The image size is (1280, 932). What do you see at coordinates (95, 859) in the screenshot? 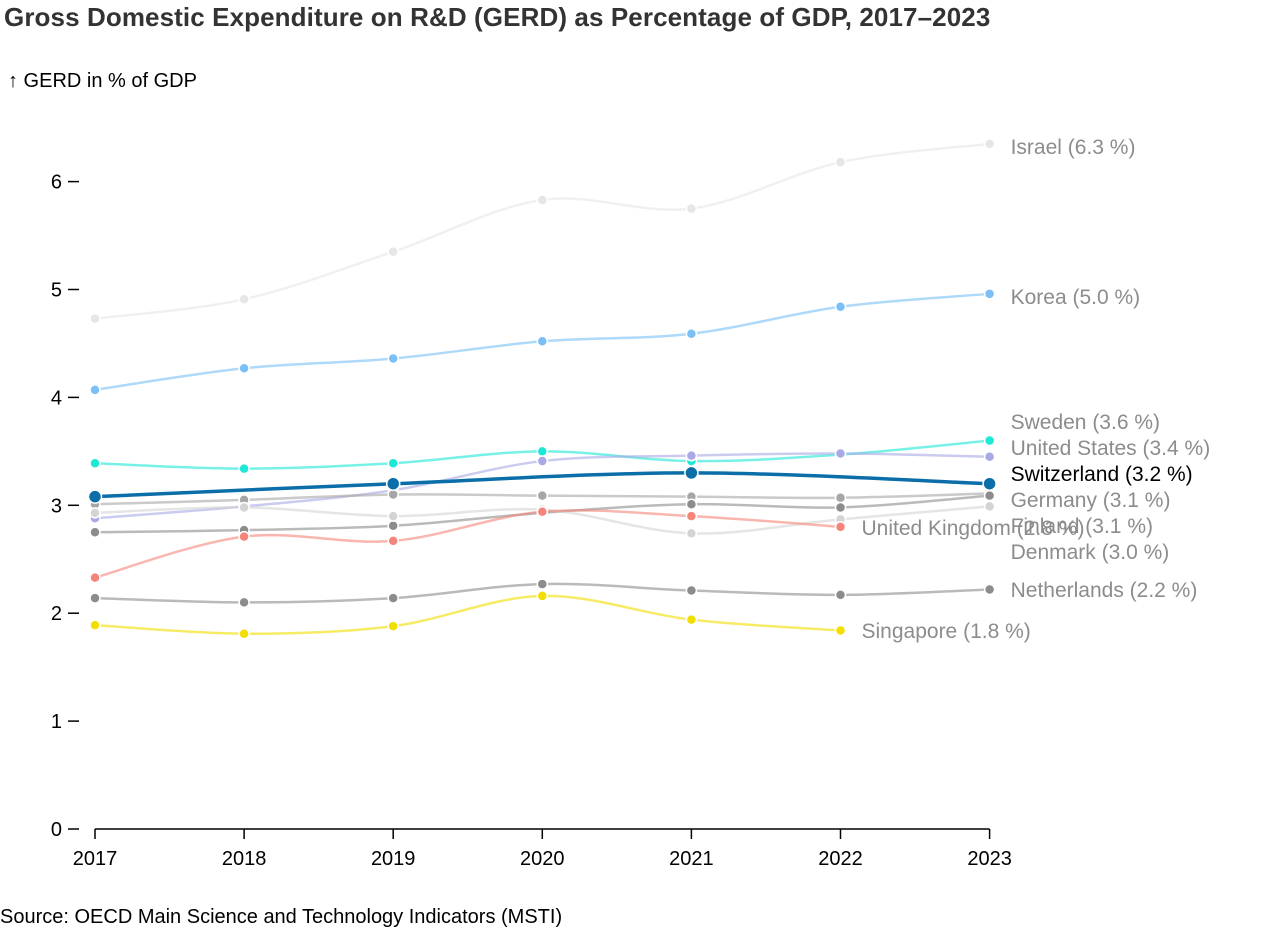
I see `x-tick-label: 2017` at bounding box center [95, 859].